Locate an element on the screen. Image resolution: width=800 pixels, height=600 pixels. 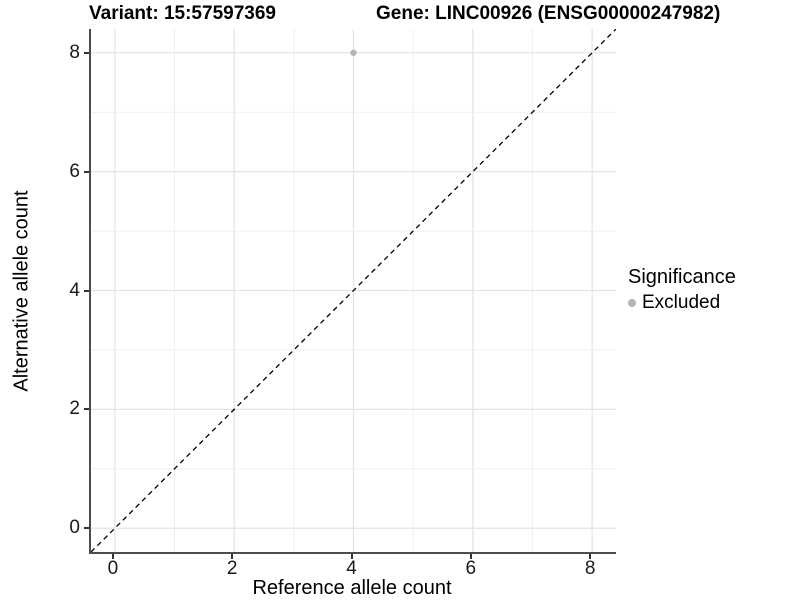
x-tick-label: 2 is located at coordinates (232, 568).